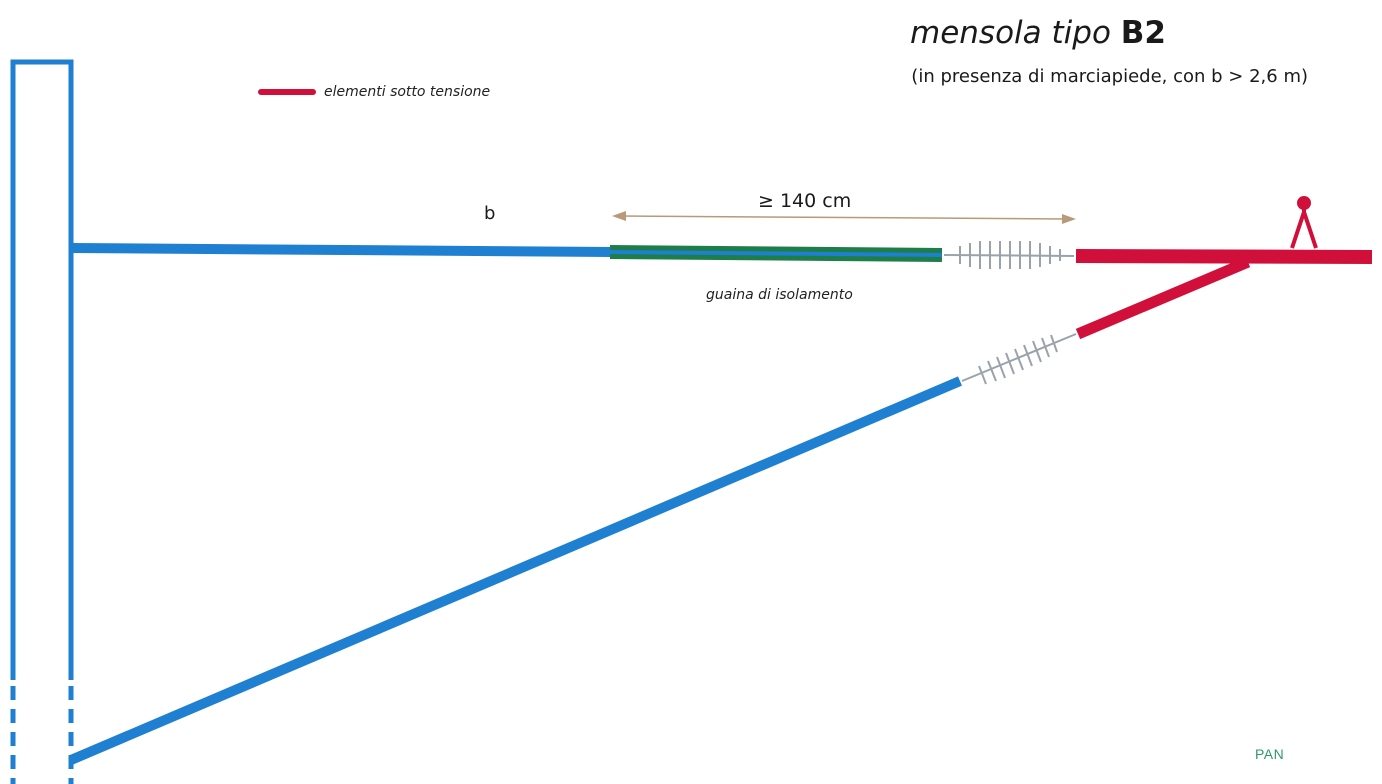 The width and height of the screenshot is (1382, 784). Describe the element at coordinates (844, 217) in the screenshot. I see `dimension-line` at that location.